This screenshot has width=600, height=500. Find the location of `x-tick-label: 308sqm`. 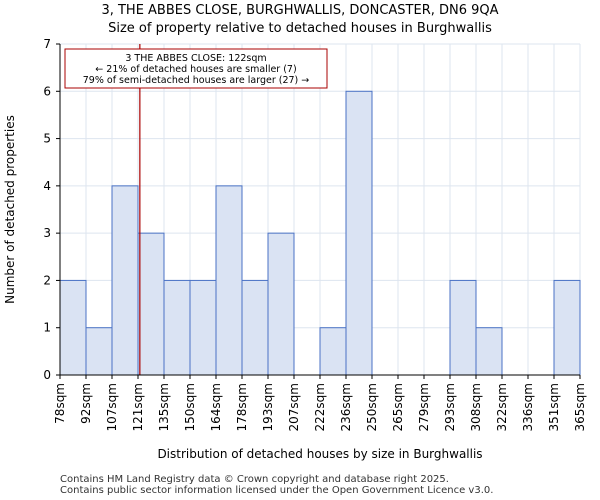

x-tick-label: 308sqm is located at coordinates (476, 407).